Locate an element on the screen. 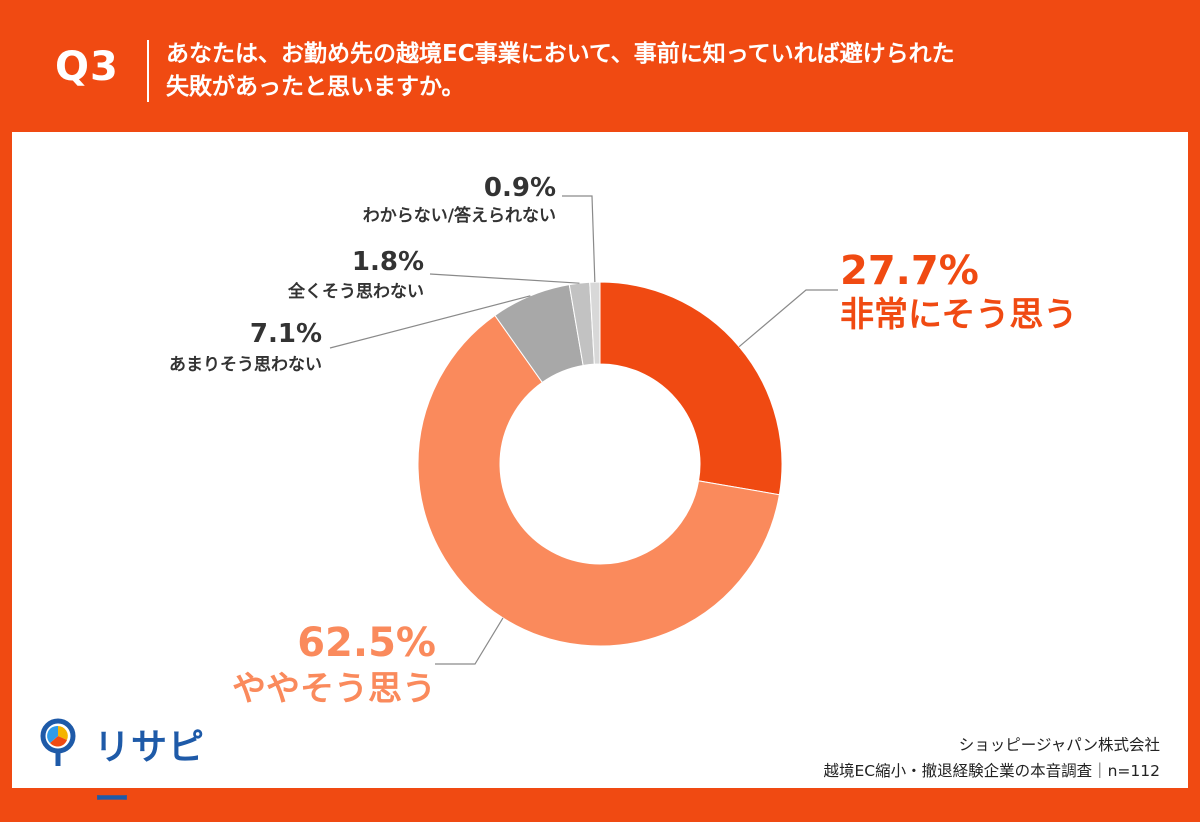 The image size is (1200, 822). question-number: Q3 is located at coordinates (87, 67).